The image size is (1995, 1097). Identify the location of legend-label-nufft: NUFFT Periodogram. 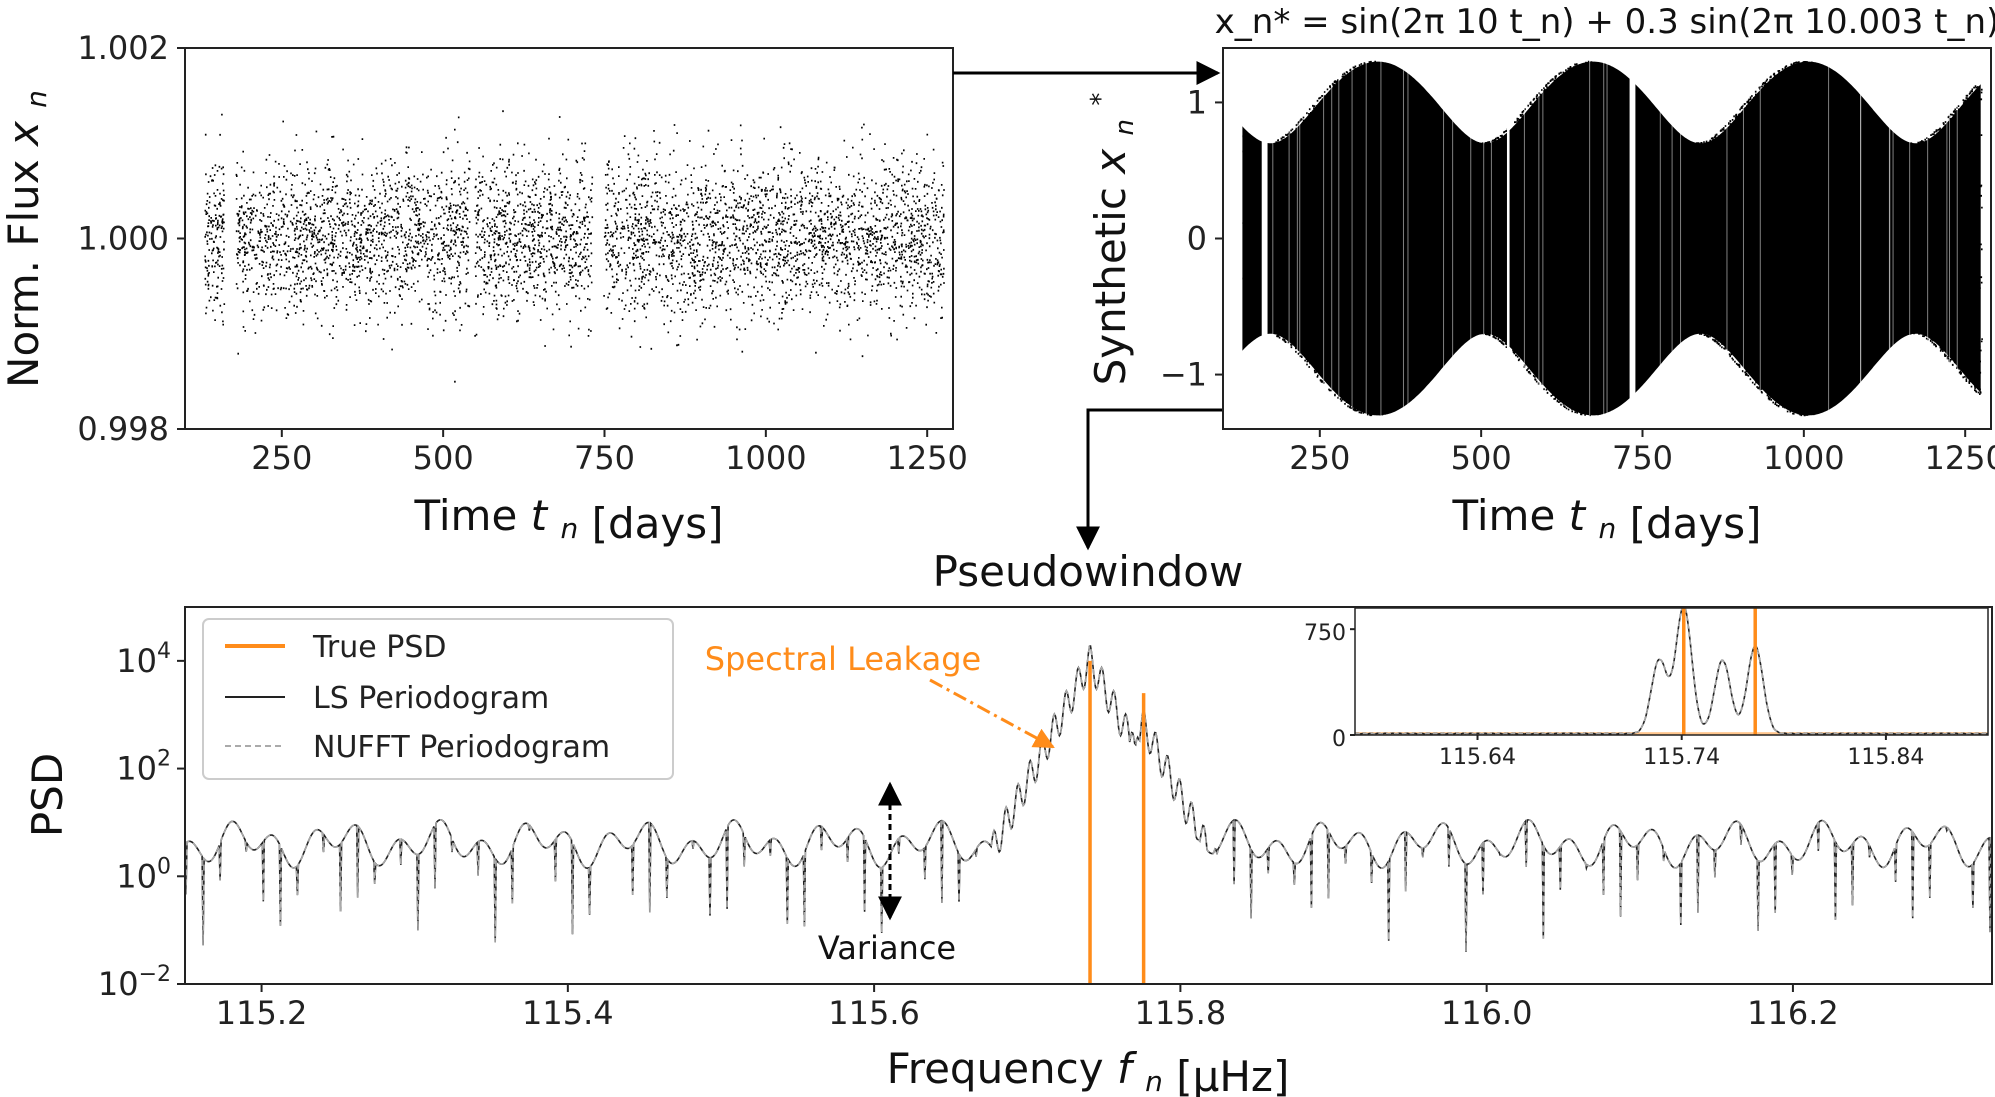
(461, 747).